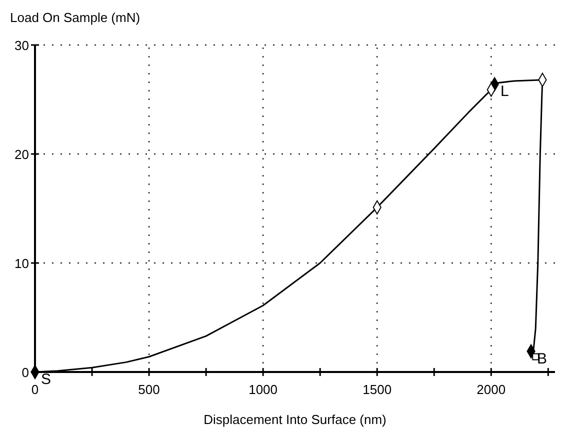 The image size is (563, 432). Describe the element at coordinates (377, 389) in the screenshot. I see `x-tick-label: 1500` at that location.